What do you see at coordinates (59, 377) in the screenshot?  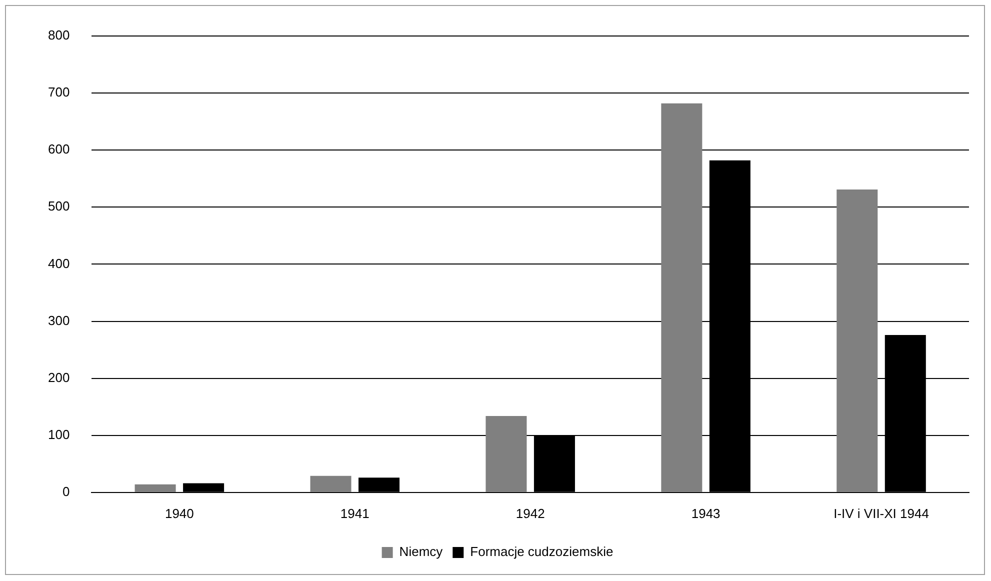 I see `y-tick-label: 200` at bounding box center [59, 377].